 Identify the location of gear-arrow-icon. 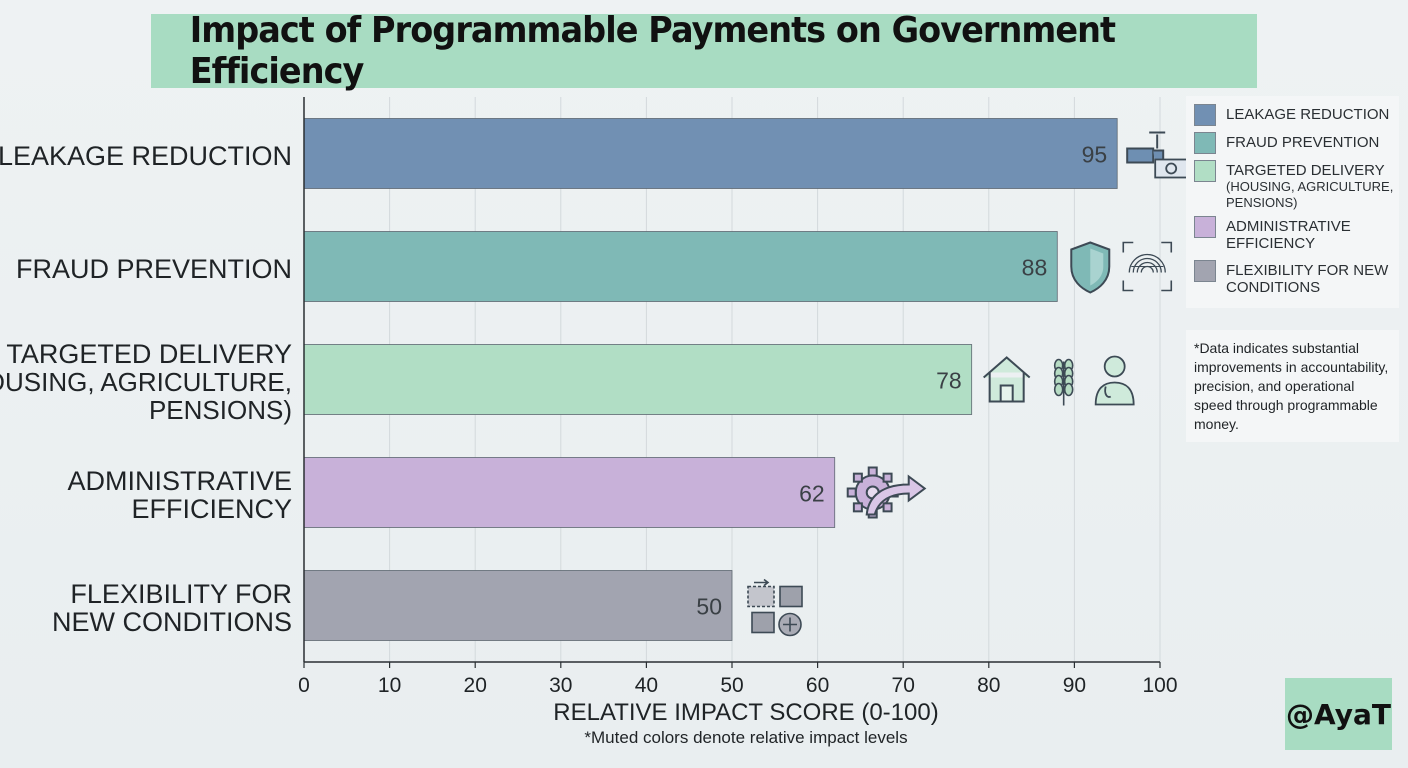
(886, 492).